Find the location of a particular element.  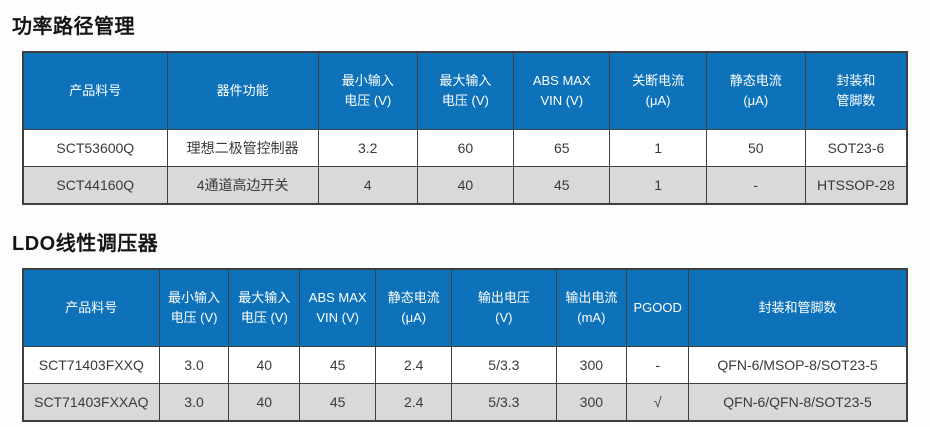

table-cell: SCT53600Q is located at coordinates (95, 148).